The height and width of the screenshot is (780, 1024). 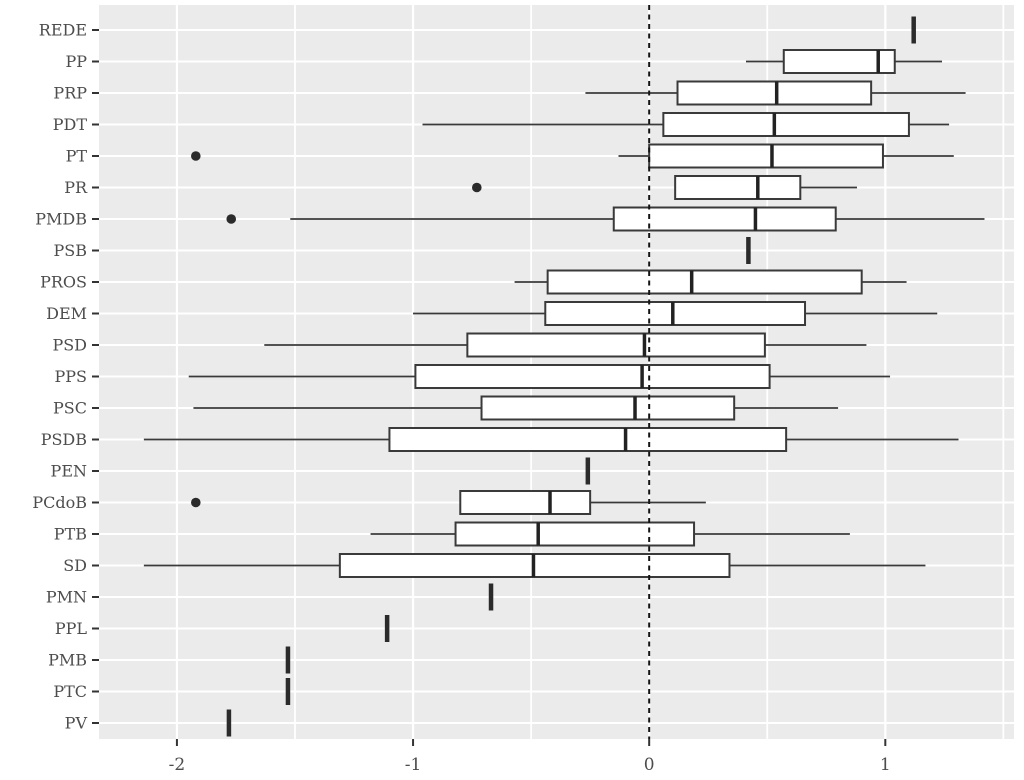 I want to click on iqr-box-PSC, so click(x=608, y=408).